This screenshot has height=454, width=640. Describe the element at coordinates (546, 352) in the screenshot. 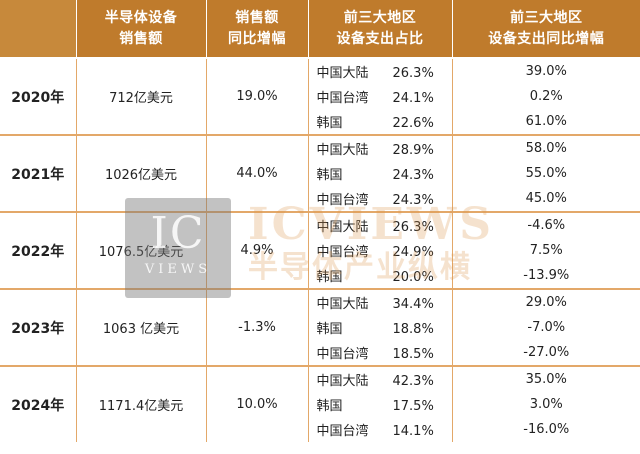

I see `region-yoy-cell: -27.0%` at that location.